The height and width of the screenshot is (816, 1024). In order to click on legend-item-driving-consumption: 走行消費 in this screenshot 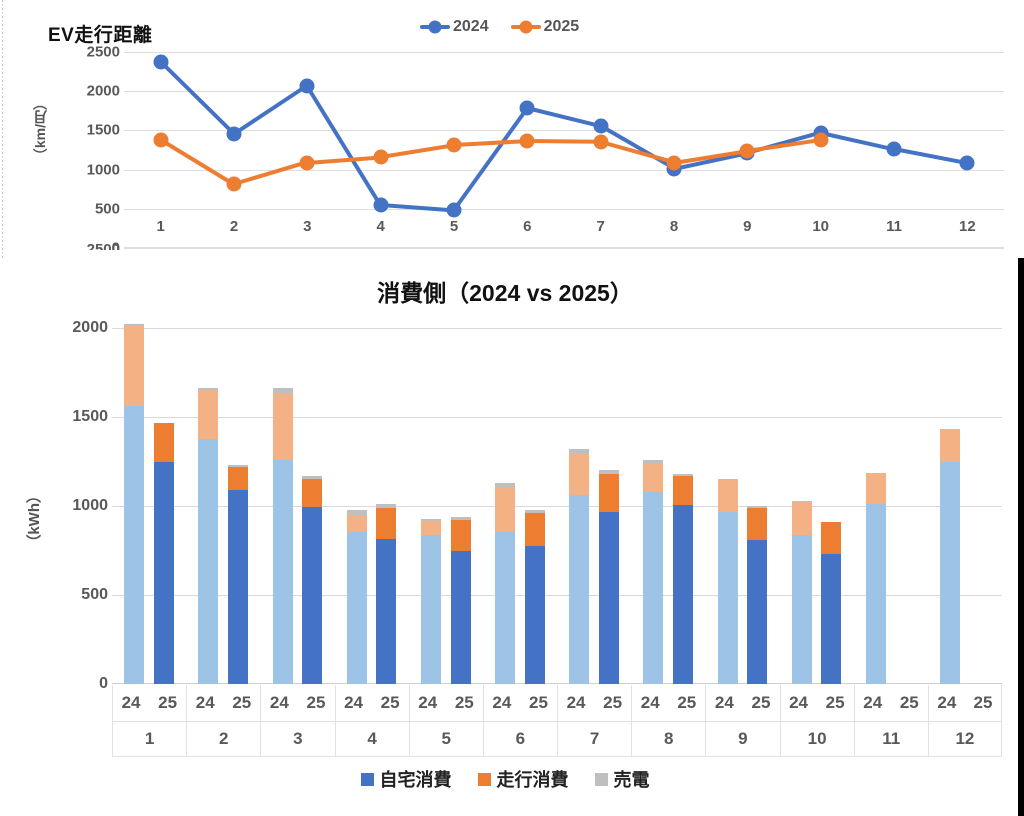, I will do `click(523, 779)`.